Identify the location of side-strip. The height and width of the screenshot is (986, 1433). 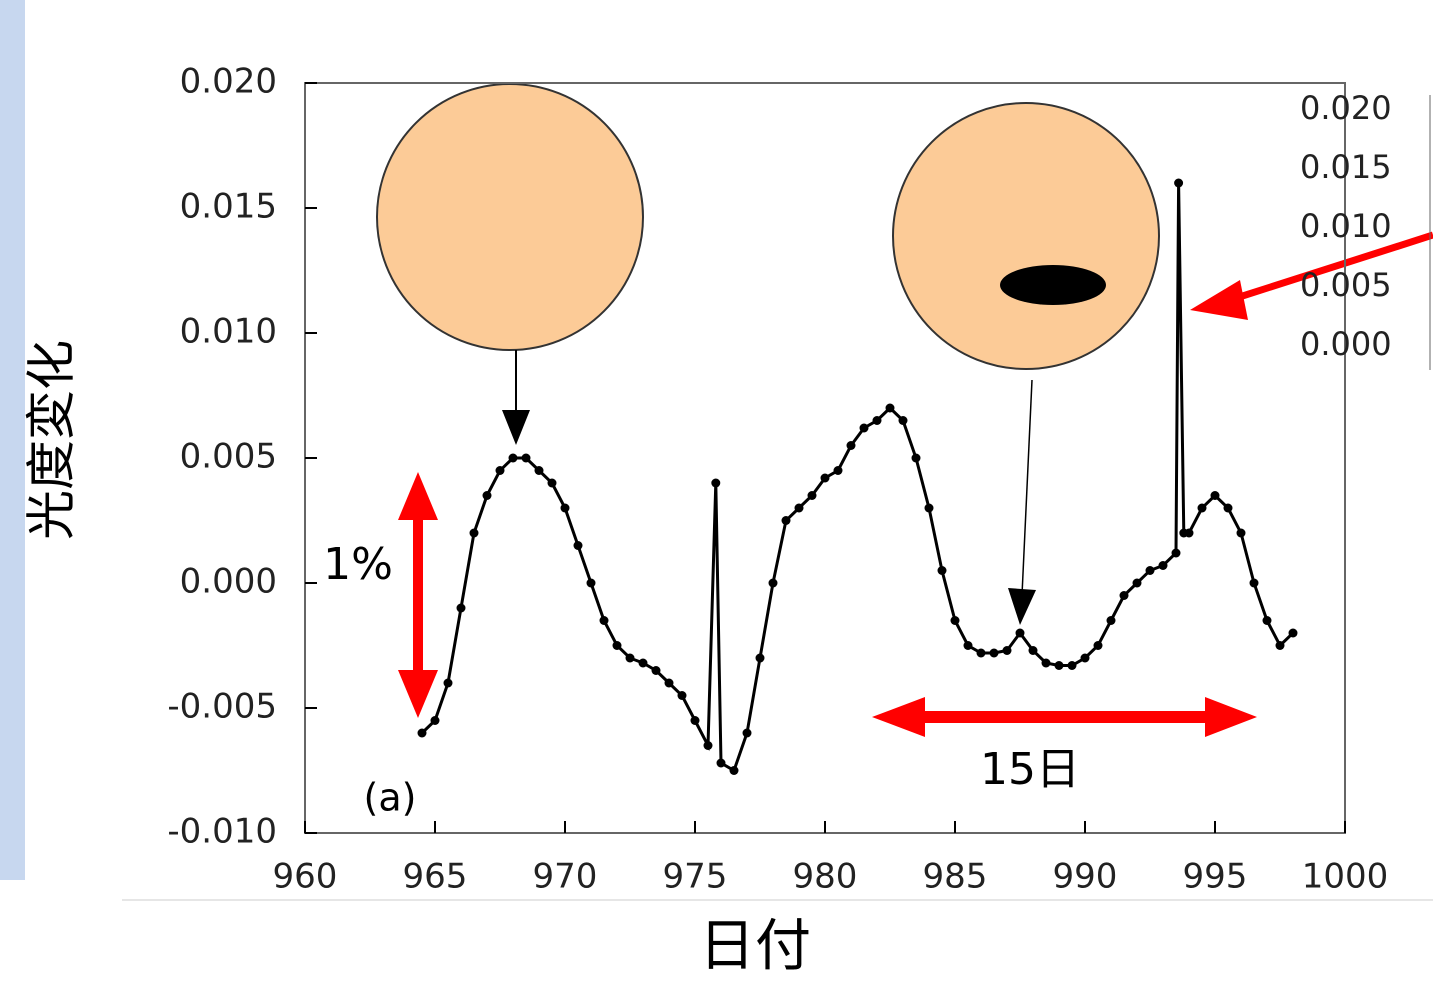
(12, 440).